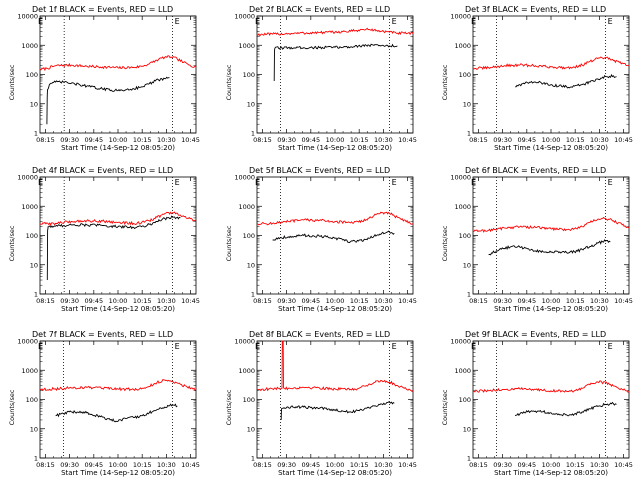 This screenshot has width=640, height=480. What do you see at coordinates (319, 334) in the screenshot?
I see `panel-title: Det 8f BLACK = Events, RED = LLD` at bounding box center [319, 334].